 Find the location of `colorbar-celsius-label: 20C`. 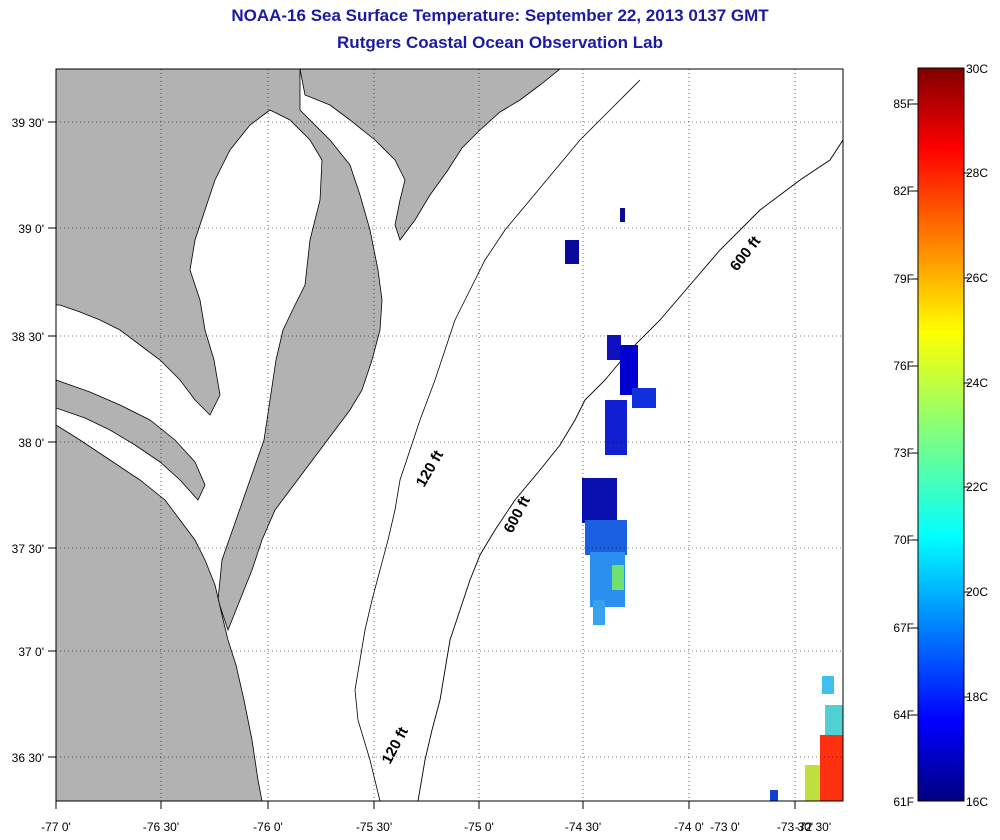

colorbar-celsius-label: 20C is located at coordinates (977, 592).